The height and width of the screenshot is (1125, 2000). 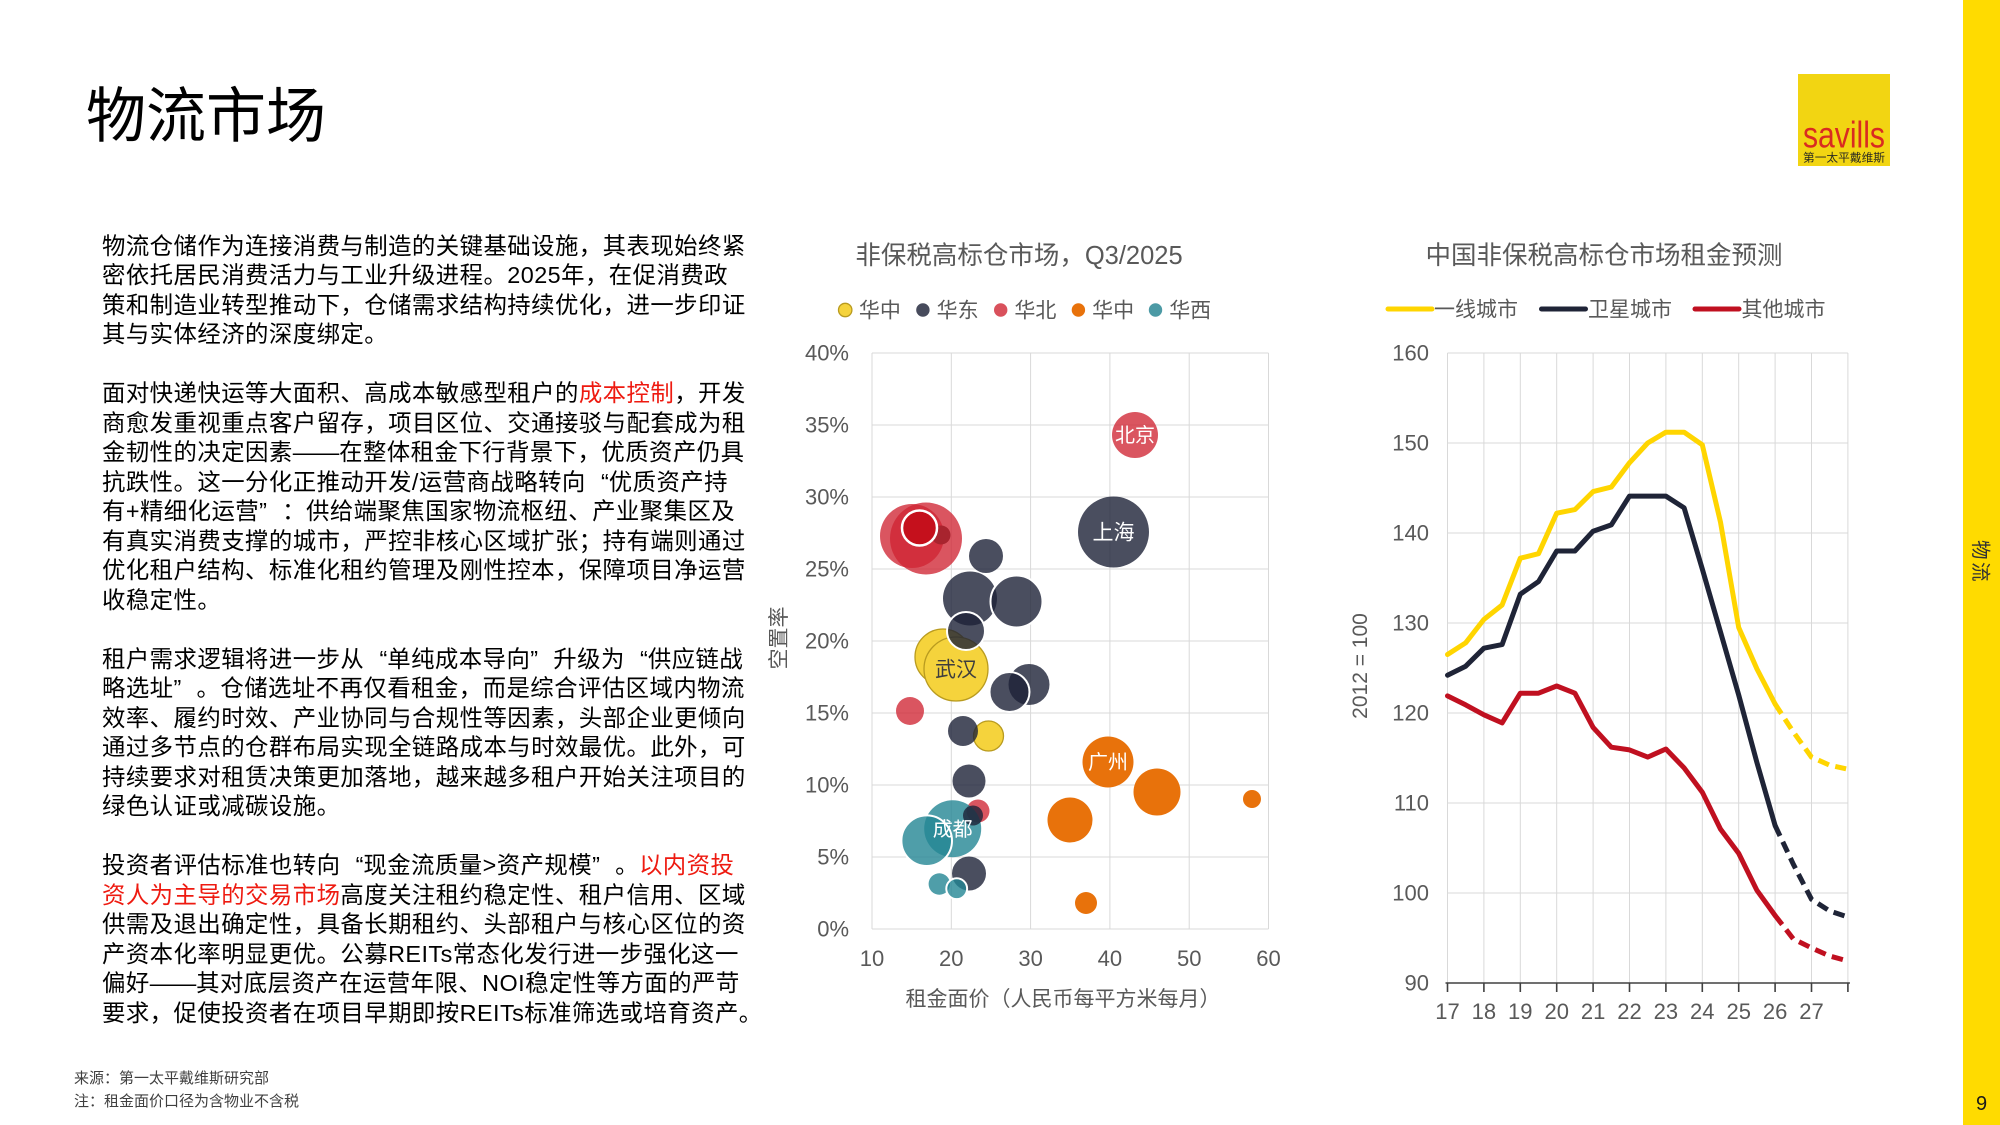 I want to click on svg-text: 非保税高标仓市场，Q3/2025, so click(x=1018, y=256).